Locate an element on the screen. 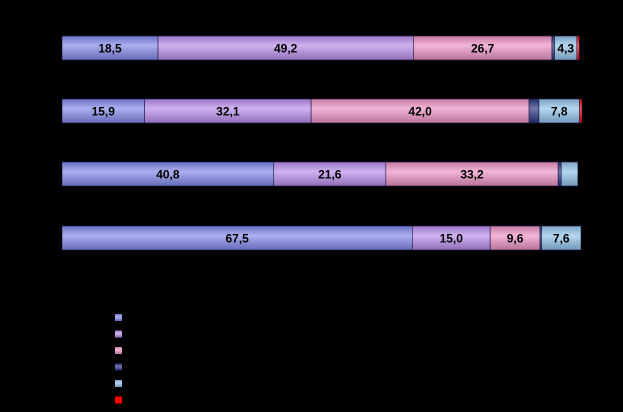 The height and width of the screenshot is (412, 623). data-label: 15,9 is located at coordinates (104, 112).